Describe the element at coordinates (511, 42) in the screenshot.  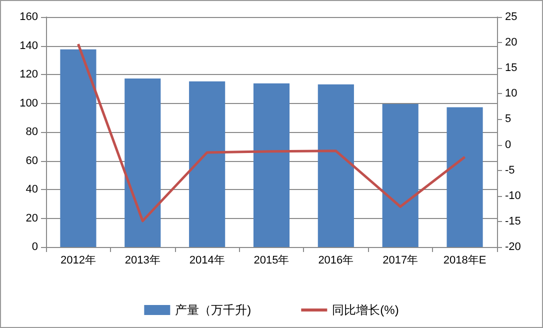
I see `y2-tick-label: 20` at that location.